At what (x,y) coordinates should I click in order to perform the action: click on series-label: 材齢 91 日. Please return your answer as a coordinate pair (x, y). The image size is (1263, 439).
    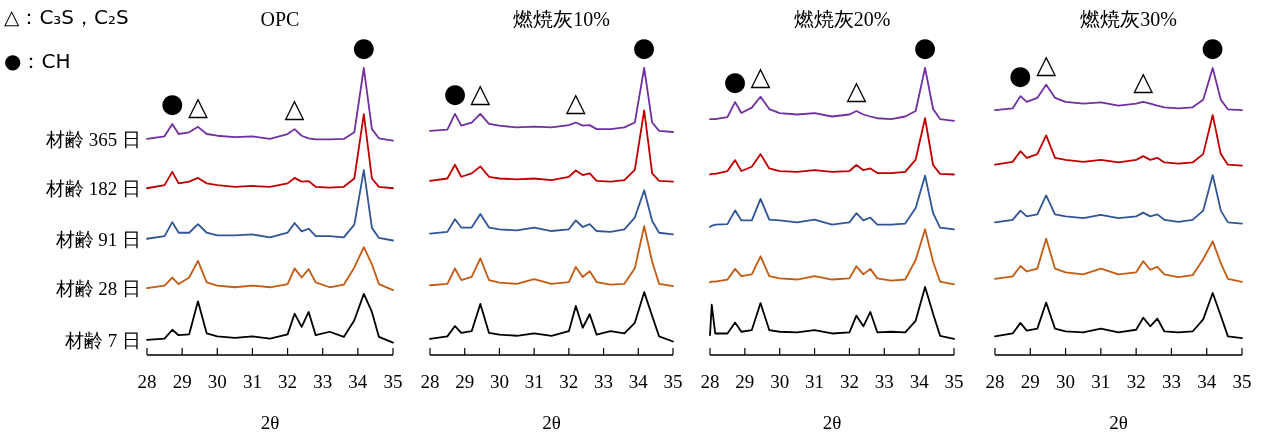
    Looking at the image, I should click on (97, 239).